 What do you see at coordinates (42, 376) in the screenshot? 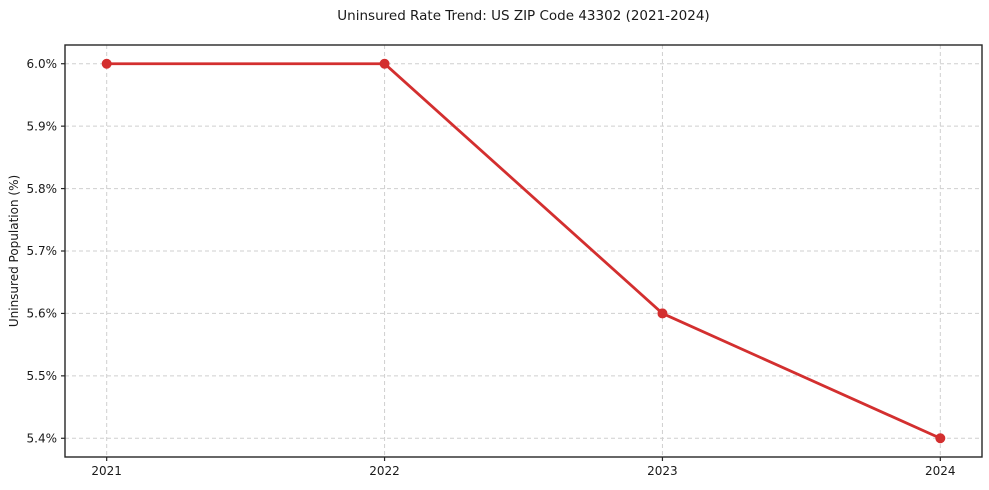
I see `y-tick-label: 5.5%` at bounding box center [42, 376].